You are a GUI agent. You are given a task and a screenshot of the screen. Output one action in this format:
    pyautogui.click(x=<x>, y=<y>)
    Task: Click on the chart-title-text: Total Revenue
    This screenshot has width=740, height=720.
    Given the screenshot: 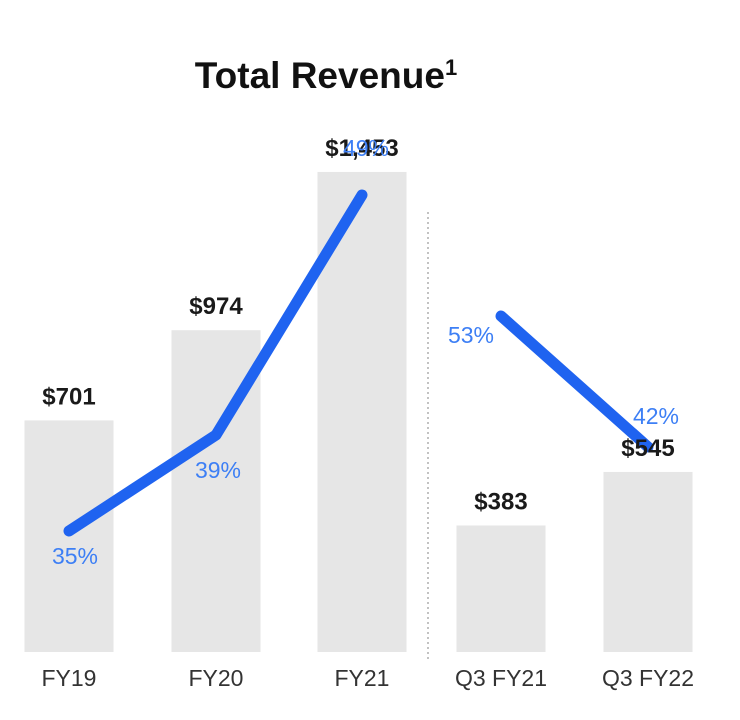 What is the action you would take?
    pyautogui.click(x=320, y=75)
    